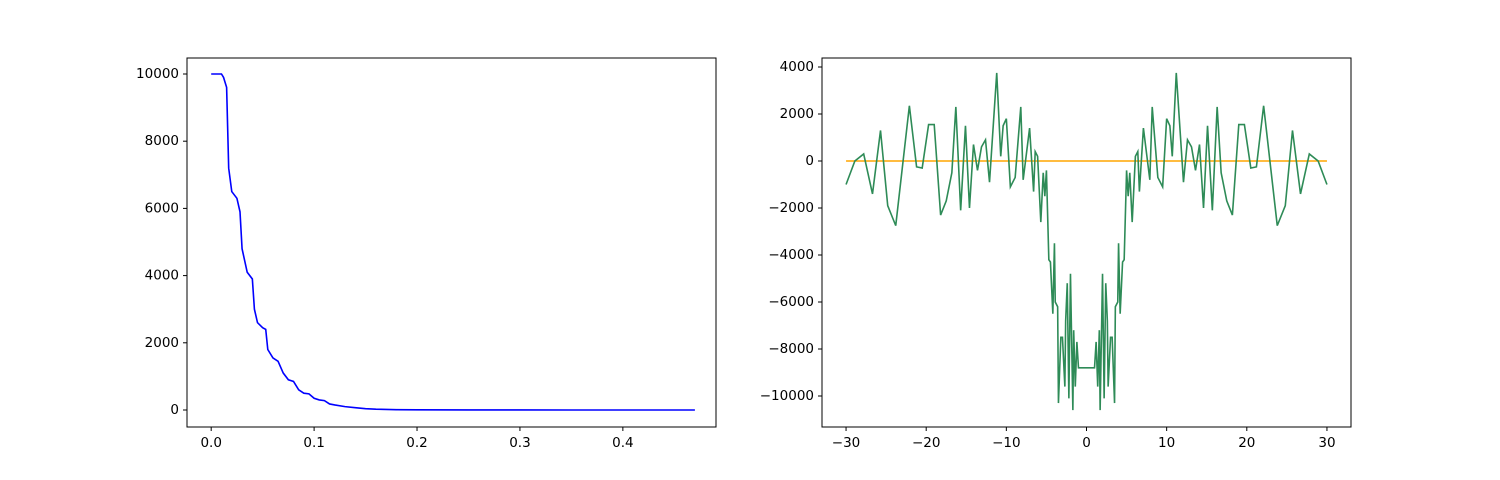 The height and width of the screenshot is (480, 1500). What do you see at coordinates (210, 443) in the screenshot?
I see `x-tick-label: 0.0` at bounding box center [210, 443].